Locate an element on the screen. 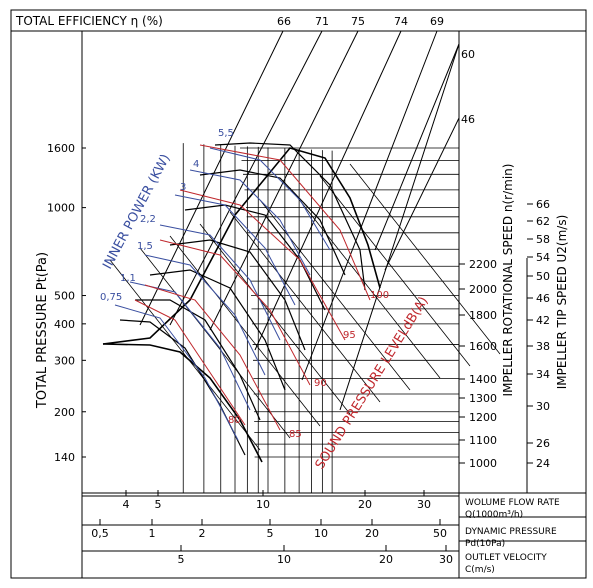 This screenshot has width=593, height=588. tip-speed-tick-label: 42 is located at coordinates (543, 320).